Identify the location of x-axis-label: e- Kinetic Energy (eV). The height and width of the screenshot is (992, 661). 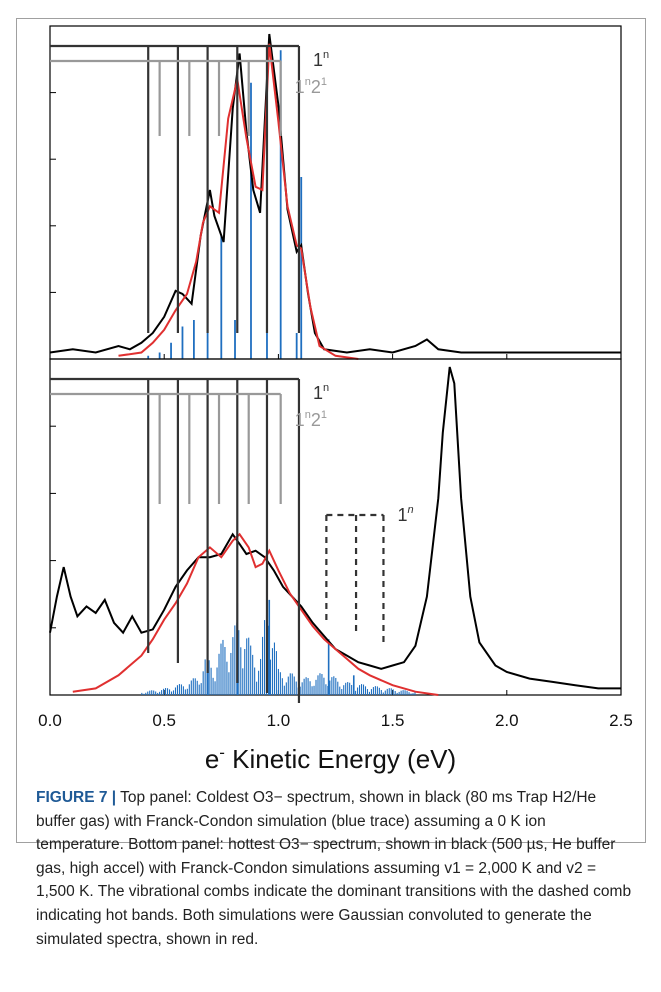
(330, 758).